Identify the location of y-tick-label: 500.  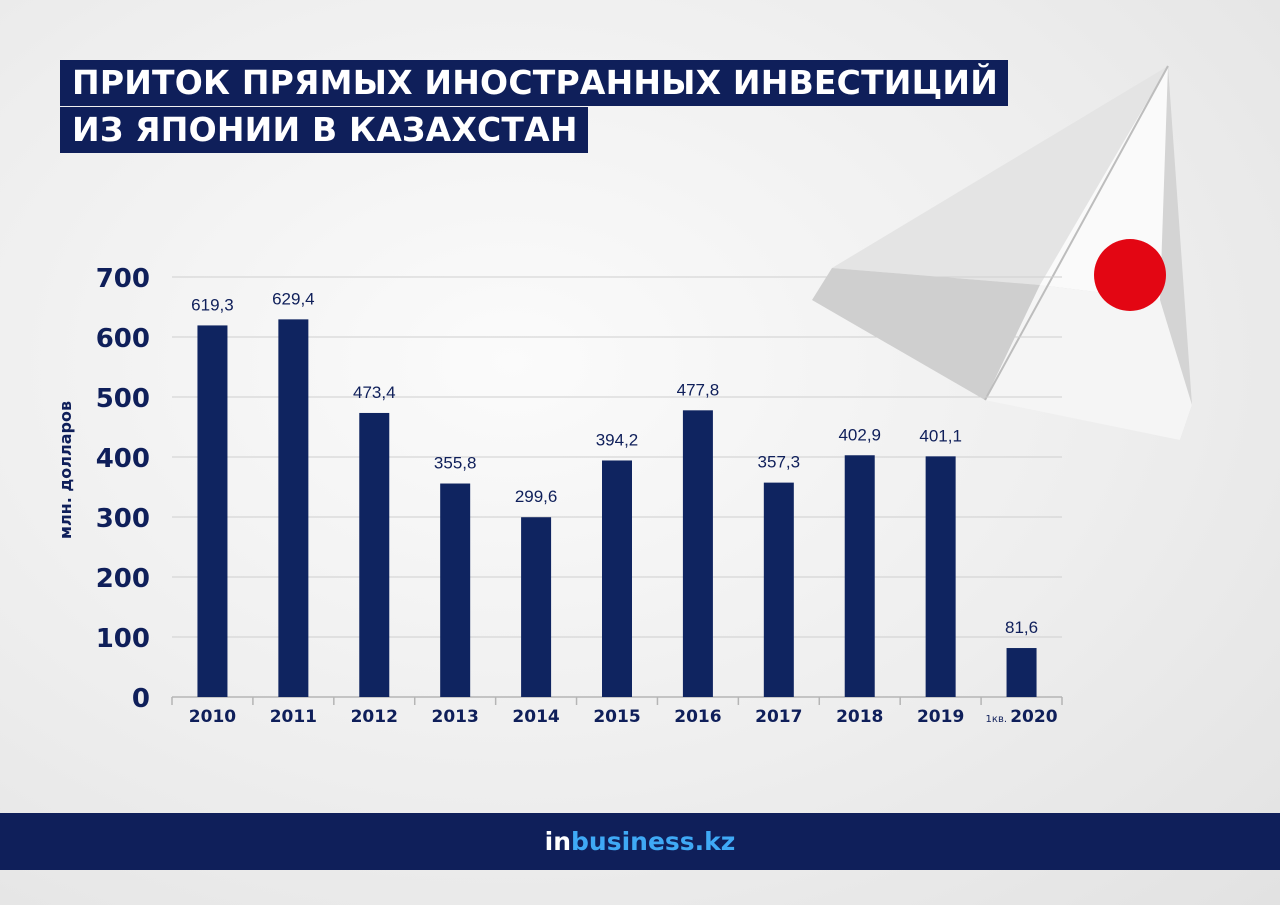
(123, 399).